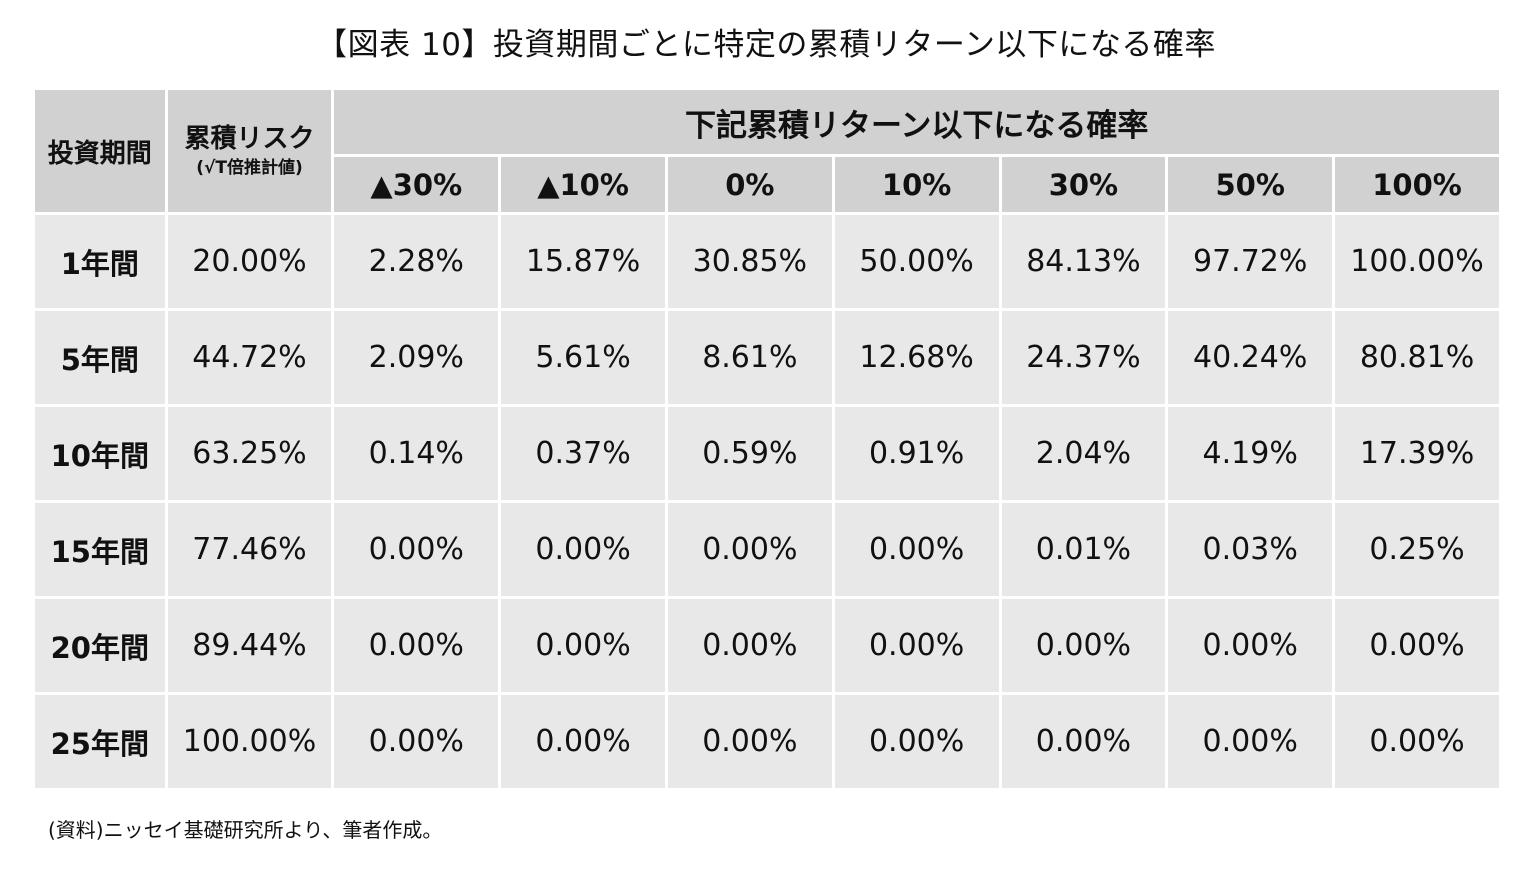 Image resolution: width=1532 pixels, height=877 pixels. I want to click on row-period: 5年間, so click(100, 357).